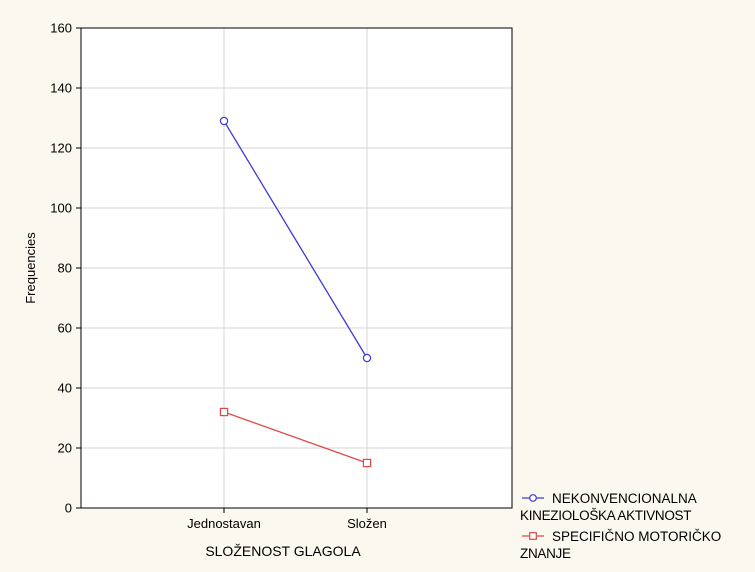 The width and height of the screenshot is (755, 572). I want to click on x-axis: Jednostavan Složen, so click(287, 519).